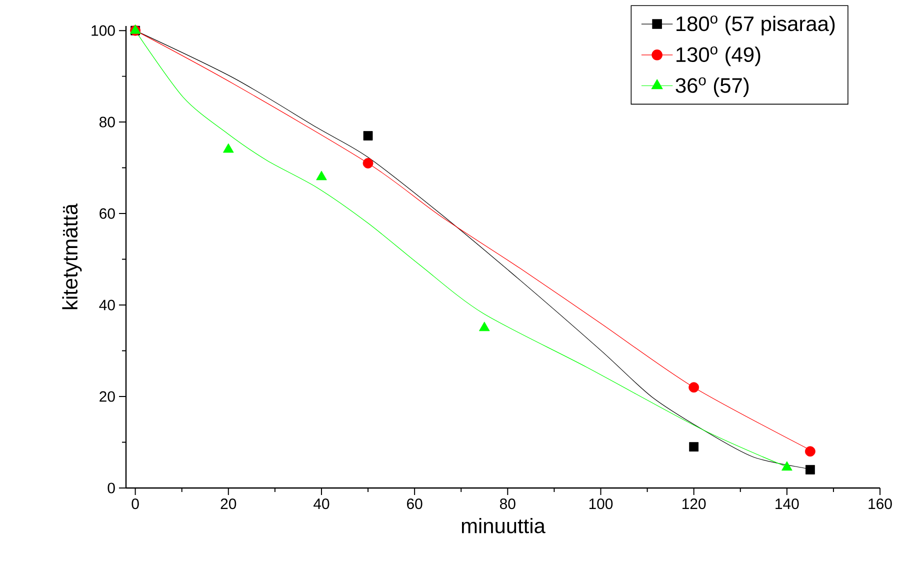 This screenshot has height=567, width=898. I want to click on legend-label: 130$^{o}$ (49), so click(718, 56).